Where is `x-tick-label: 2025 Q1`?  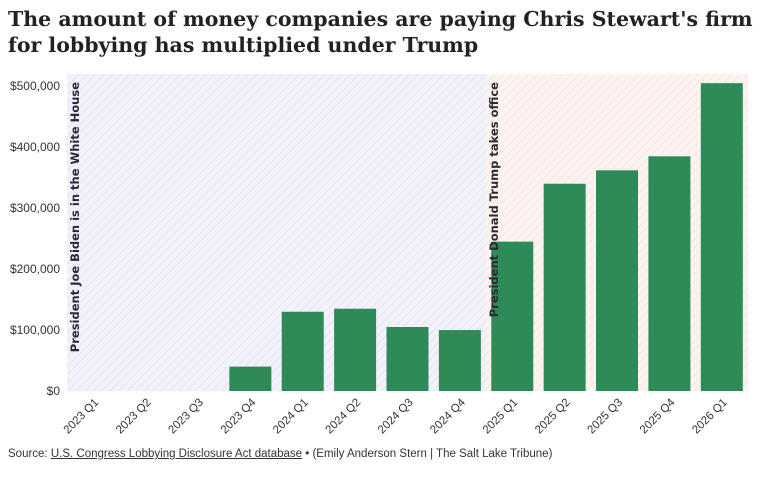
x-tick-label: 2025 Q1 is located at coordinates (501, 417).